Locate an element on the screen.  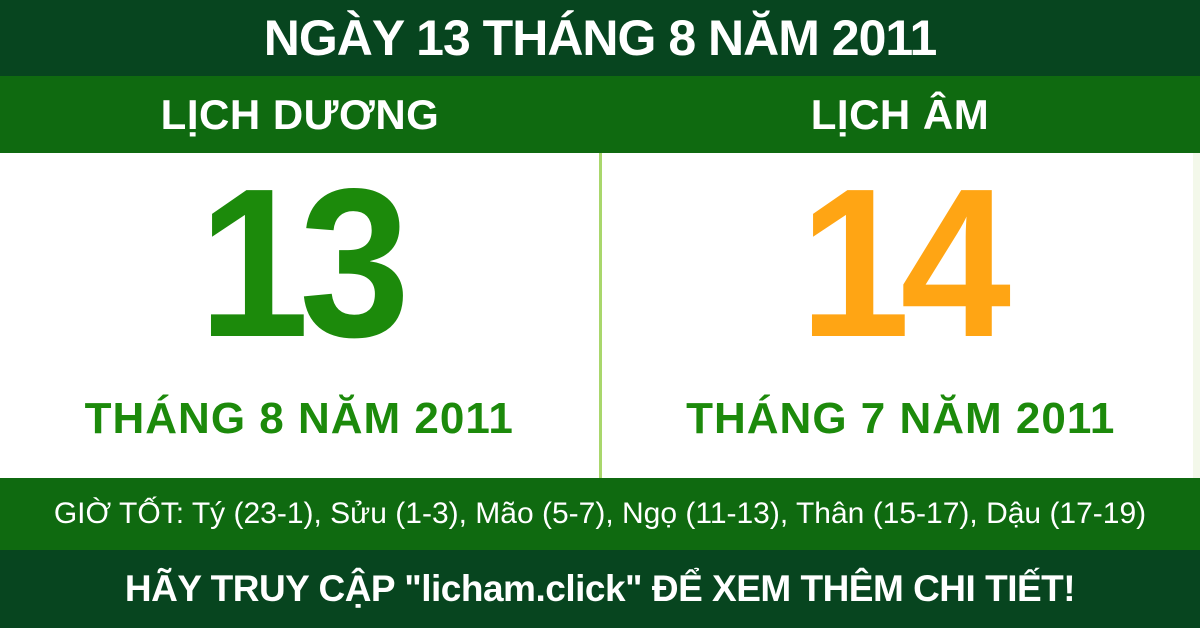
solar-month-label: THÁNG 8 NĂM 2011 is located at coordinates (299, 418).